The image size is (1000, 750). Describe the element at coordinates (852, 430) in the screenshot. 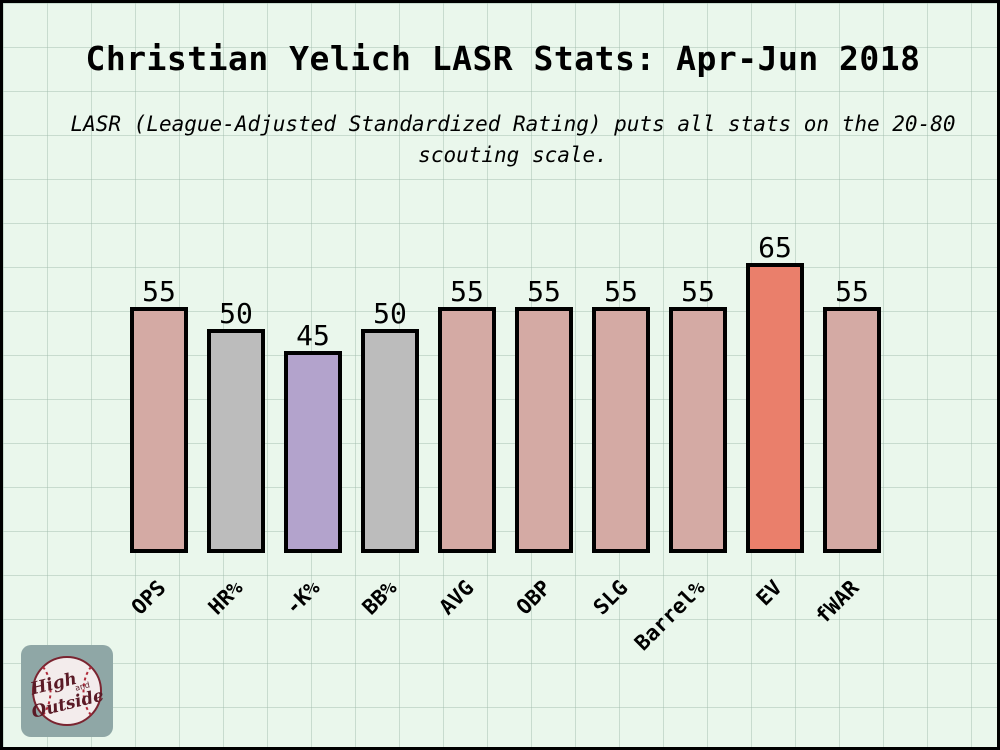

I see `bar-fwar` at that location.